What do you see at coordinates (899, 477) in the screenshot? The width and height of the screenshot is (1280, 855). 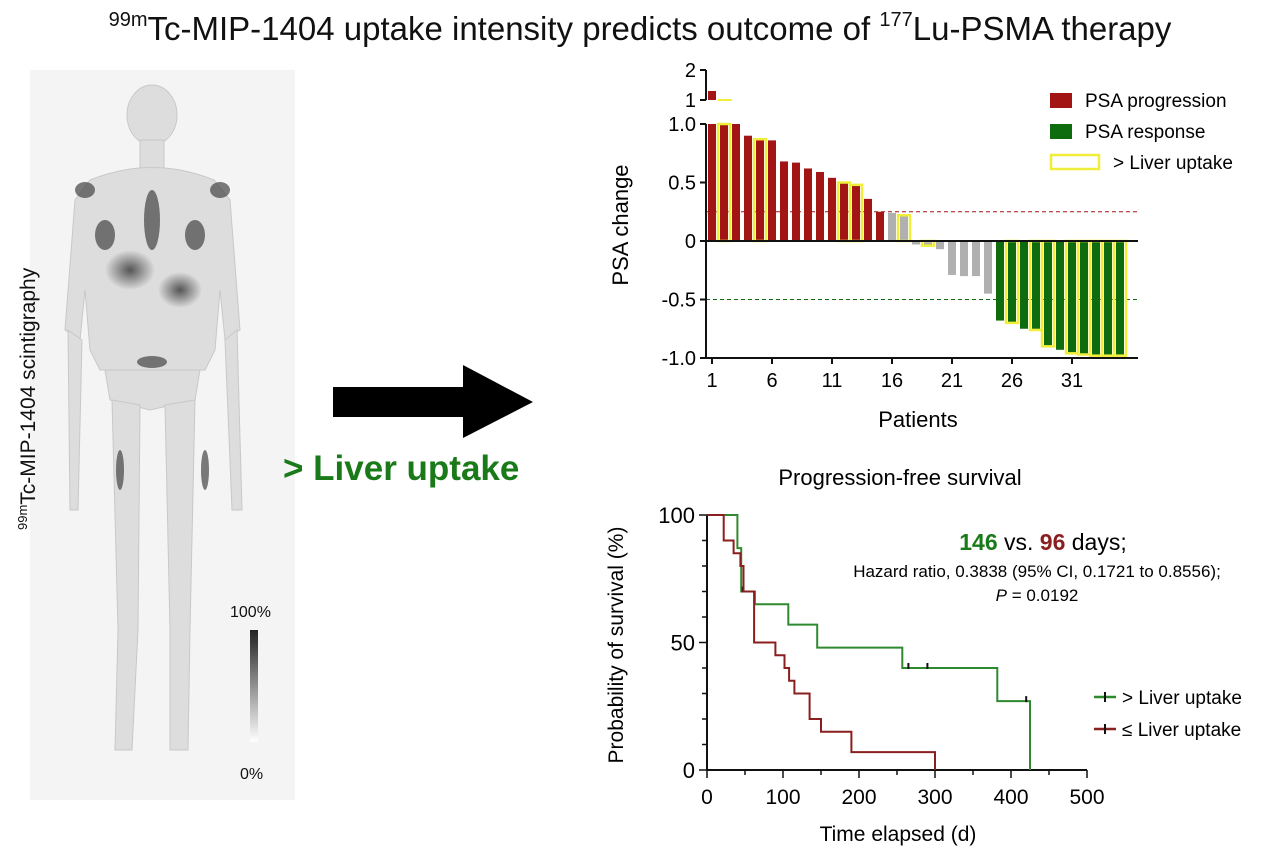 I see `km-title: Progression-free survival` at bounding box center [899, 477].